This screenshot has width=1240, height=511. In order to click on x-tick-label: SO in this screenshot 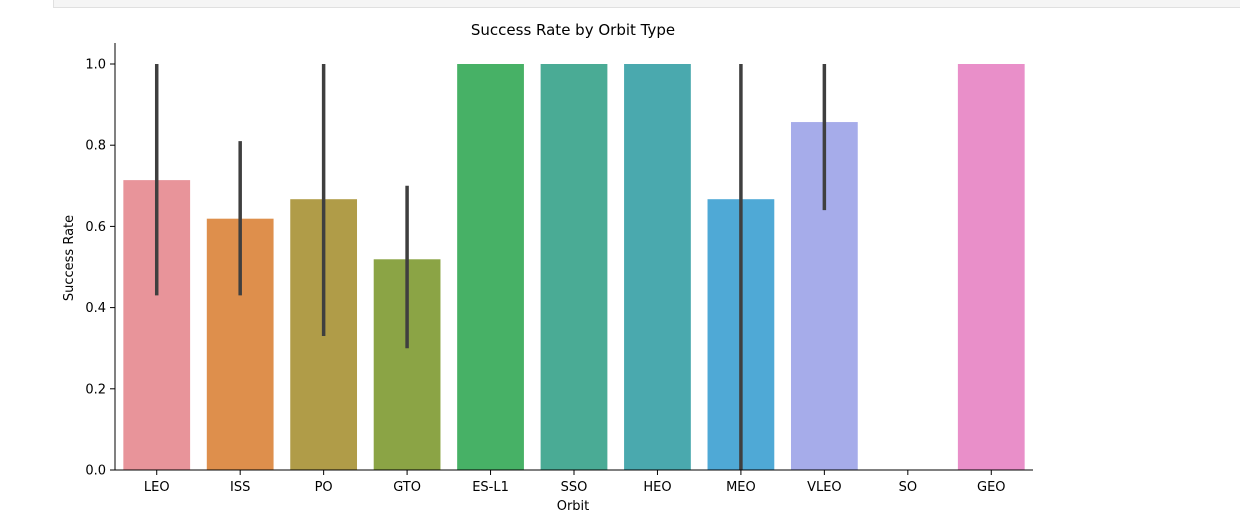, I will do `click(908, 487)`.